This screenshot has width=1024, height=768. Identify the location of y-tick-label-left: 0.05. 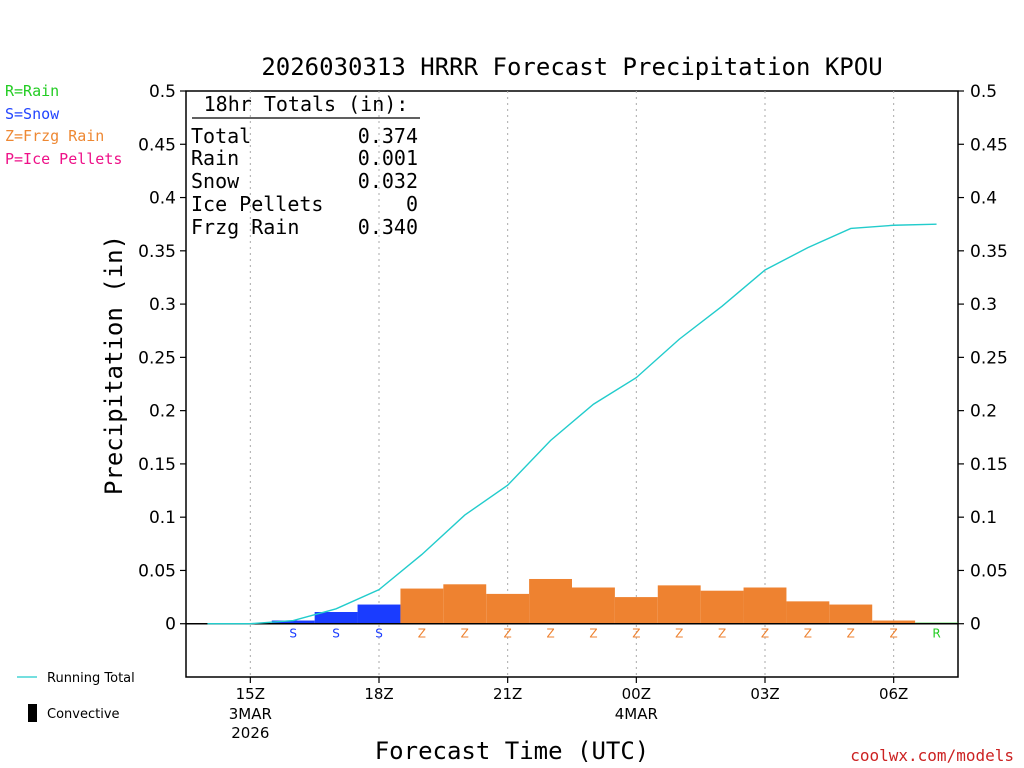
(157, 571).